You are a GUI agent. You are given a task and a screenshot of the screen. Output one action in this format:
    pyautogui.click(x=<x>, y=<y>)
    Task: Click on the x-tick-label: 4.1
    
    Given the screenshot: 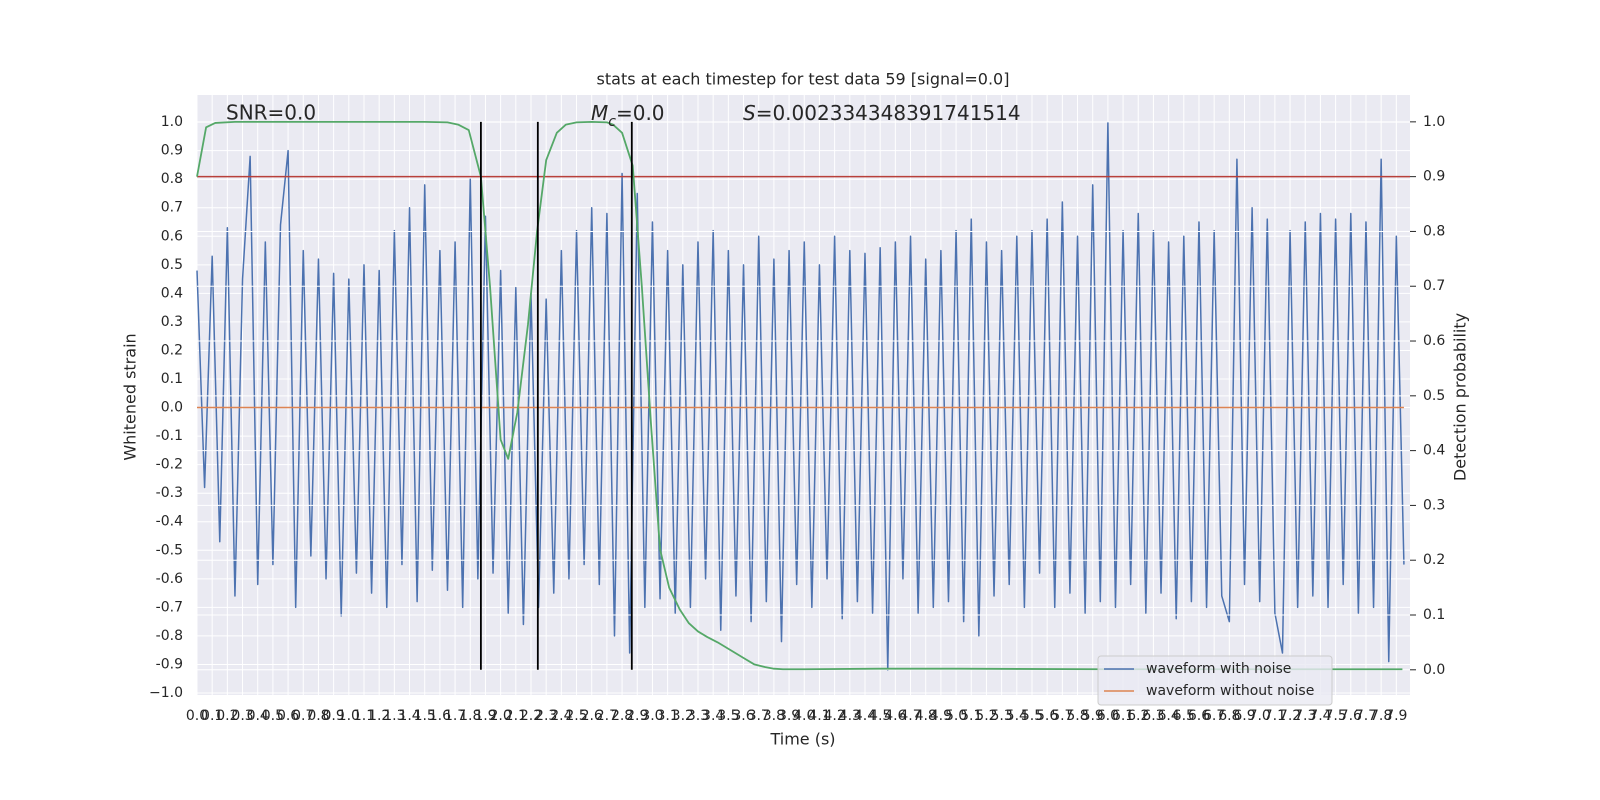 What is the action you would take?
    pyautogui.click(x=819, y=716)
    